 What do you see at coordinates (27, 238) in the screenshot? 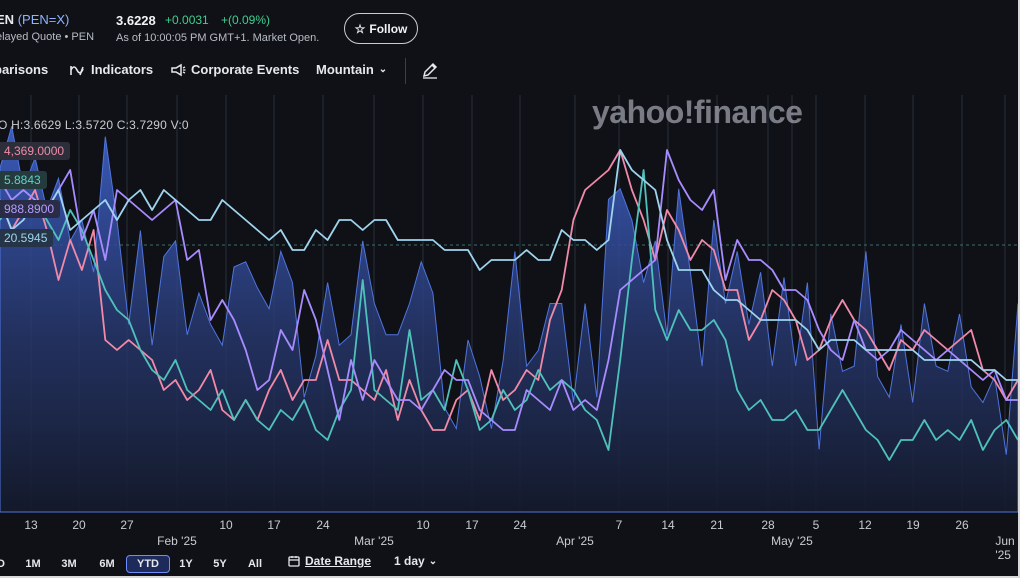
I see `comparison-value-lightblue: 20.5945` at bounding box center [27, 238].